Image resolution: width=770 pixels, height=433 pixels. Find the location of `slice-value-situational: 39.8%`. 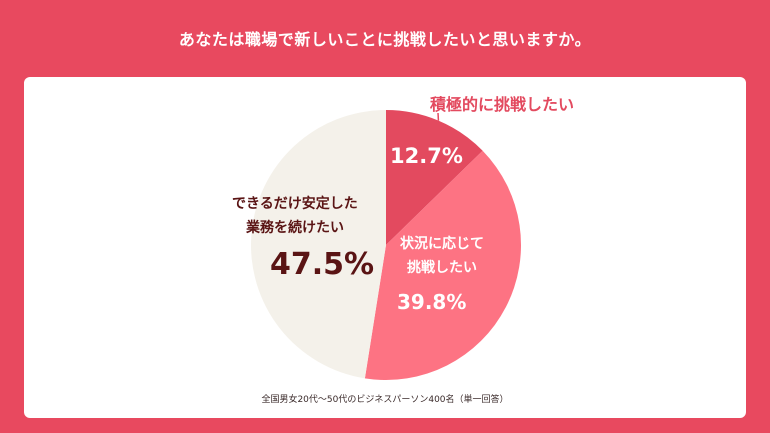

slice-value-situational: 39.8% is located at coordinates (432, 302).